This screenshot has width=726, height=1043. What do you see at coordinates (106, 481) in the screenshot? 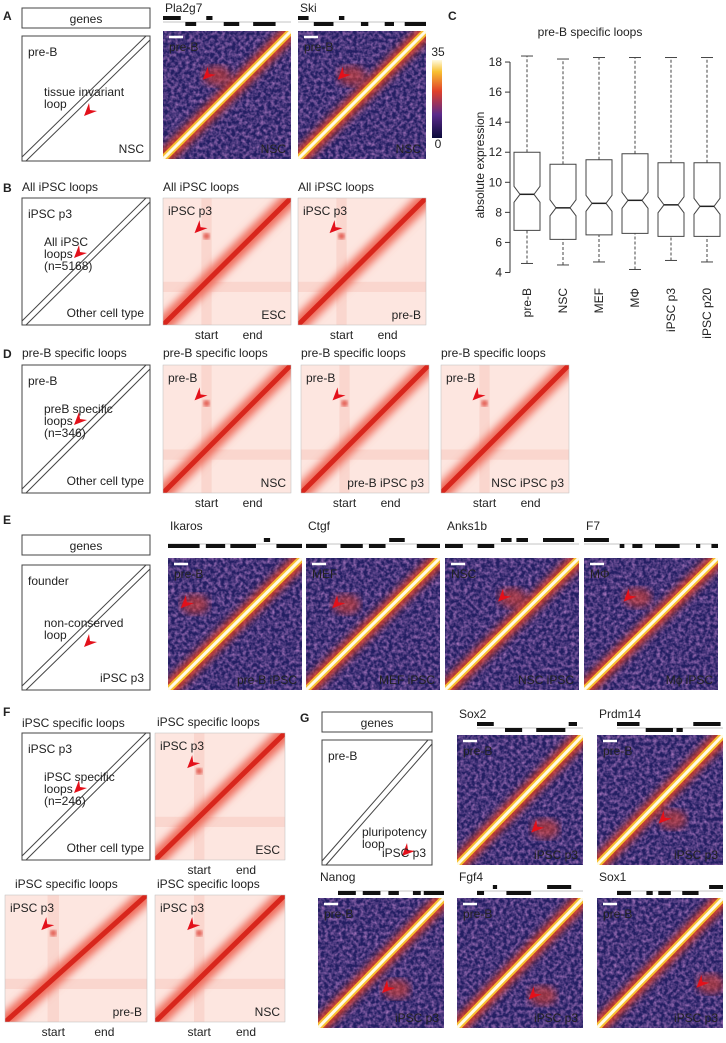
I see `schematic-bottom: Other cell type` at bounding box center [106, 481].